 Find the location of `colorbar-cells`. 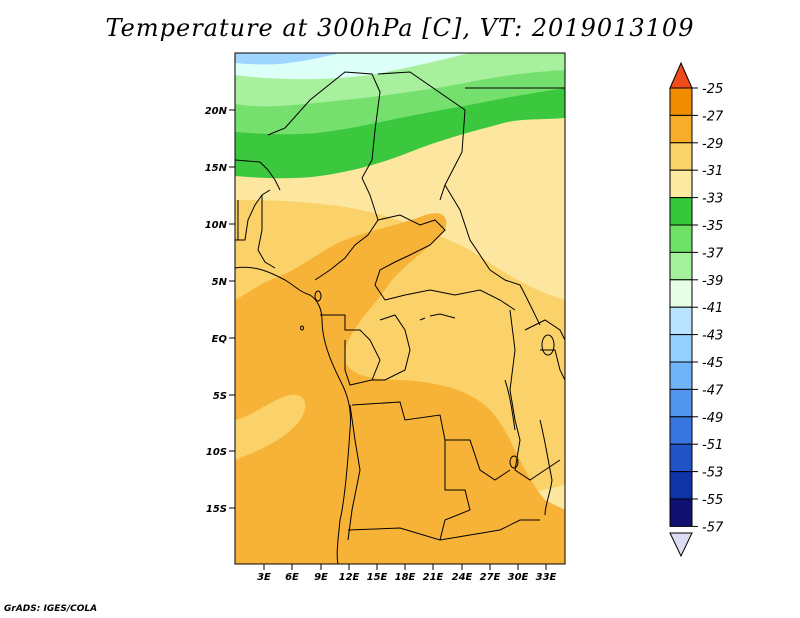

colorbar-cells is located at coordinates (681, 307).